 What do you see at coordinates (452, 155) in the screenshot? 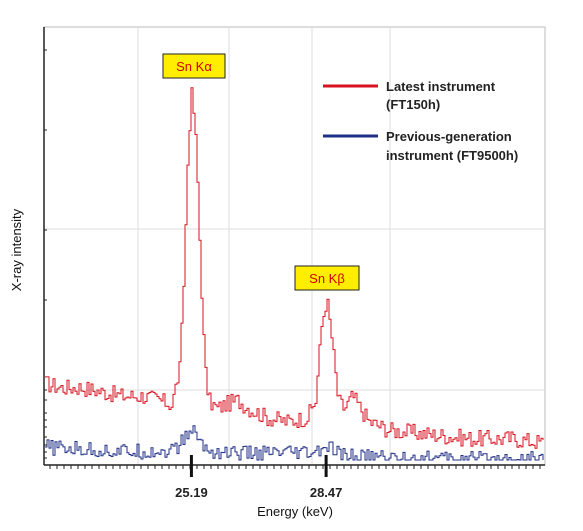
I see `legend-label: instrument (FT9500h)` at bounding box center [452, 155].